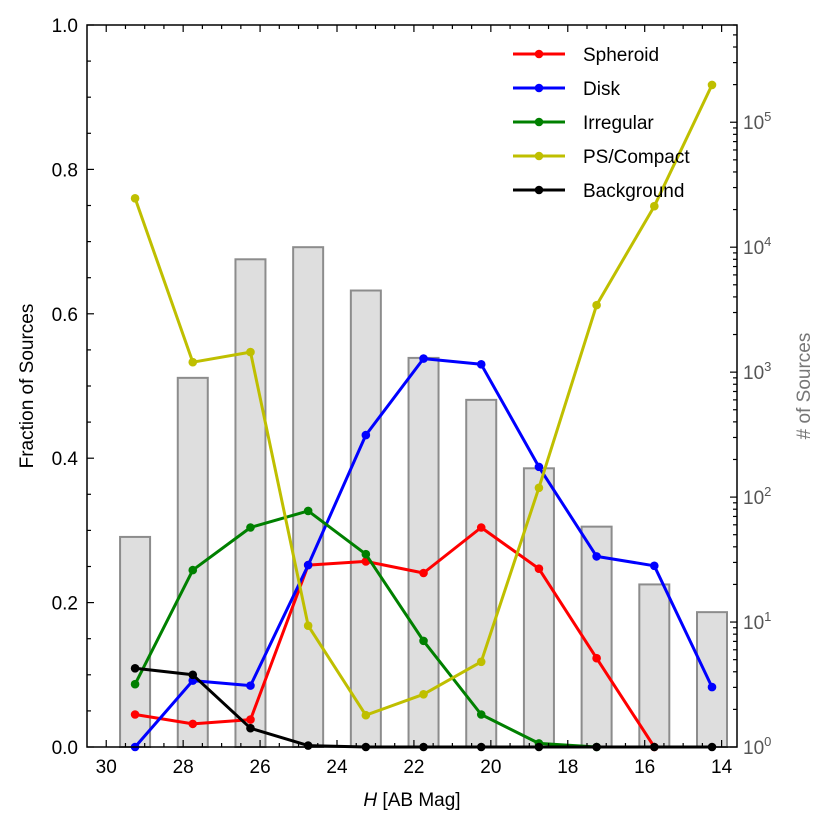  I want to click on legend-label: Spheroid, so click(621, 55).